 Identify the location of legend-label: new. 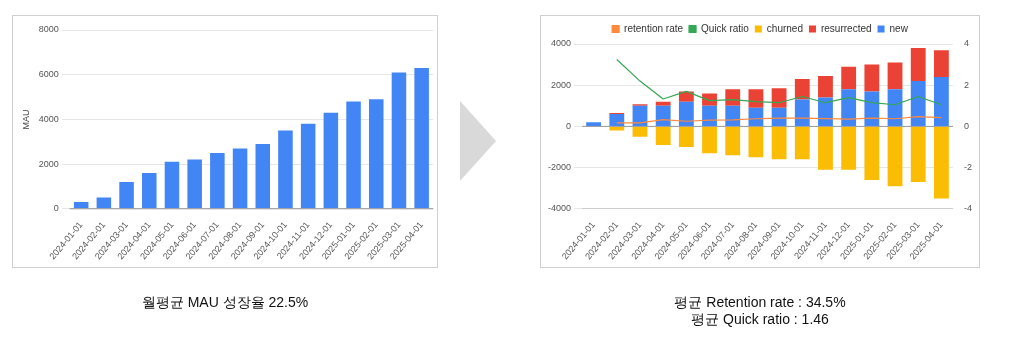
(899, 28).